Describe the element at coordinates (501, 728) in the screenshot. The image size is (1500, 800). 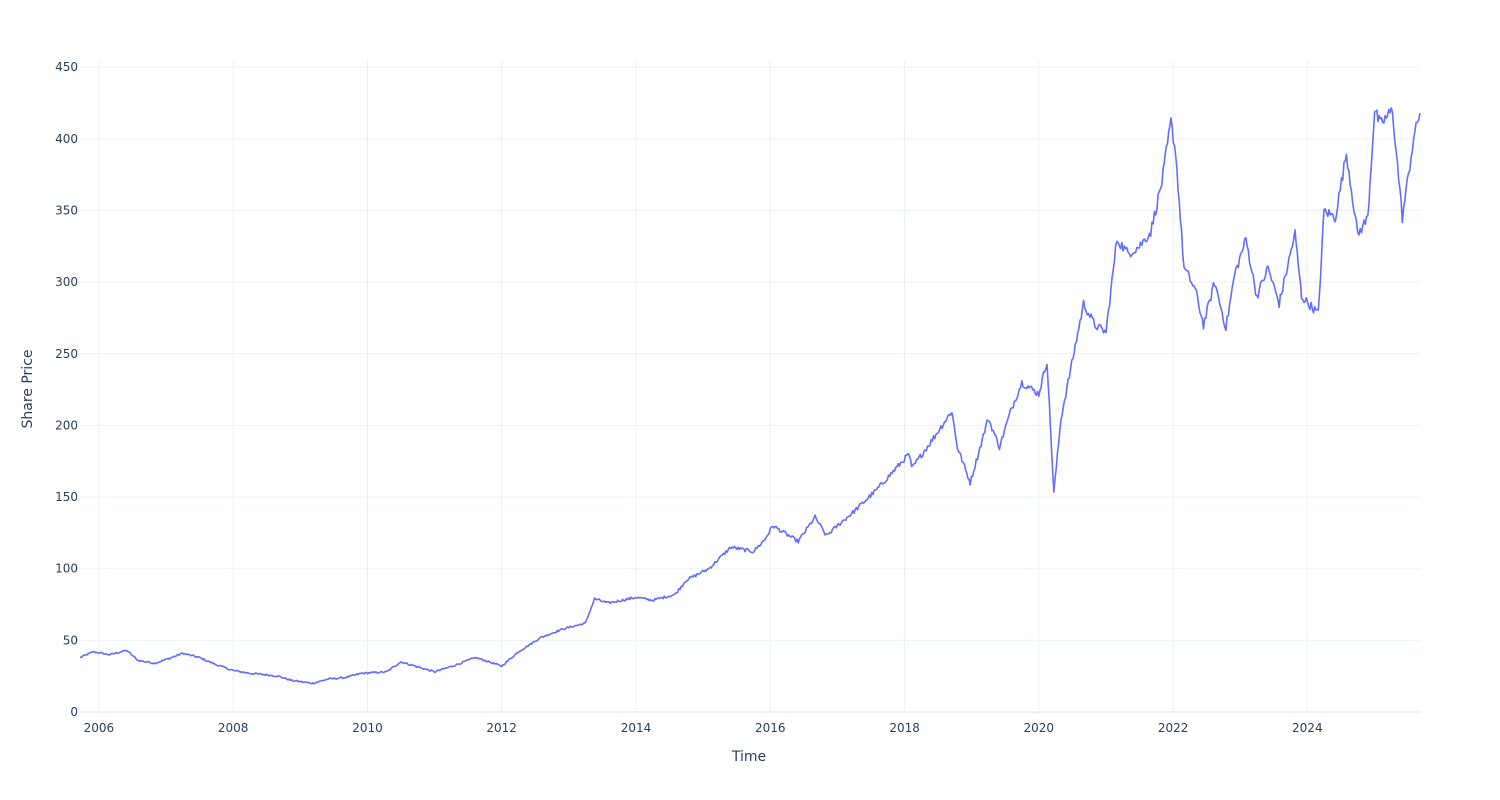
I see `x-tick-label: 2012` at that location.